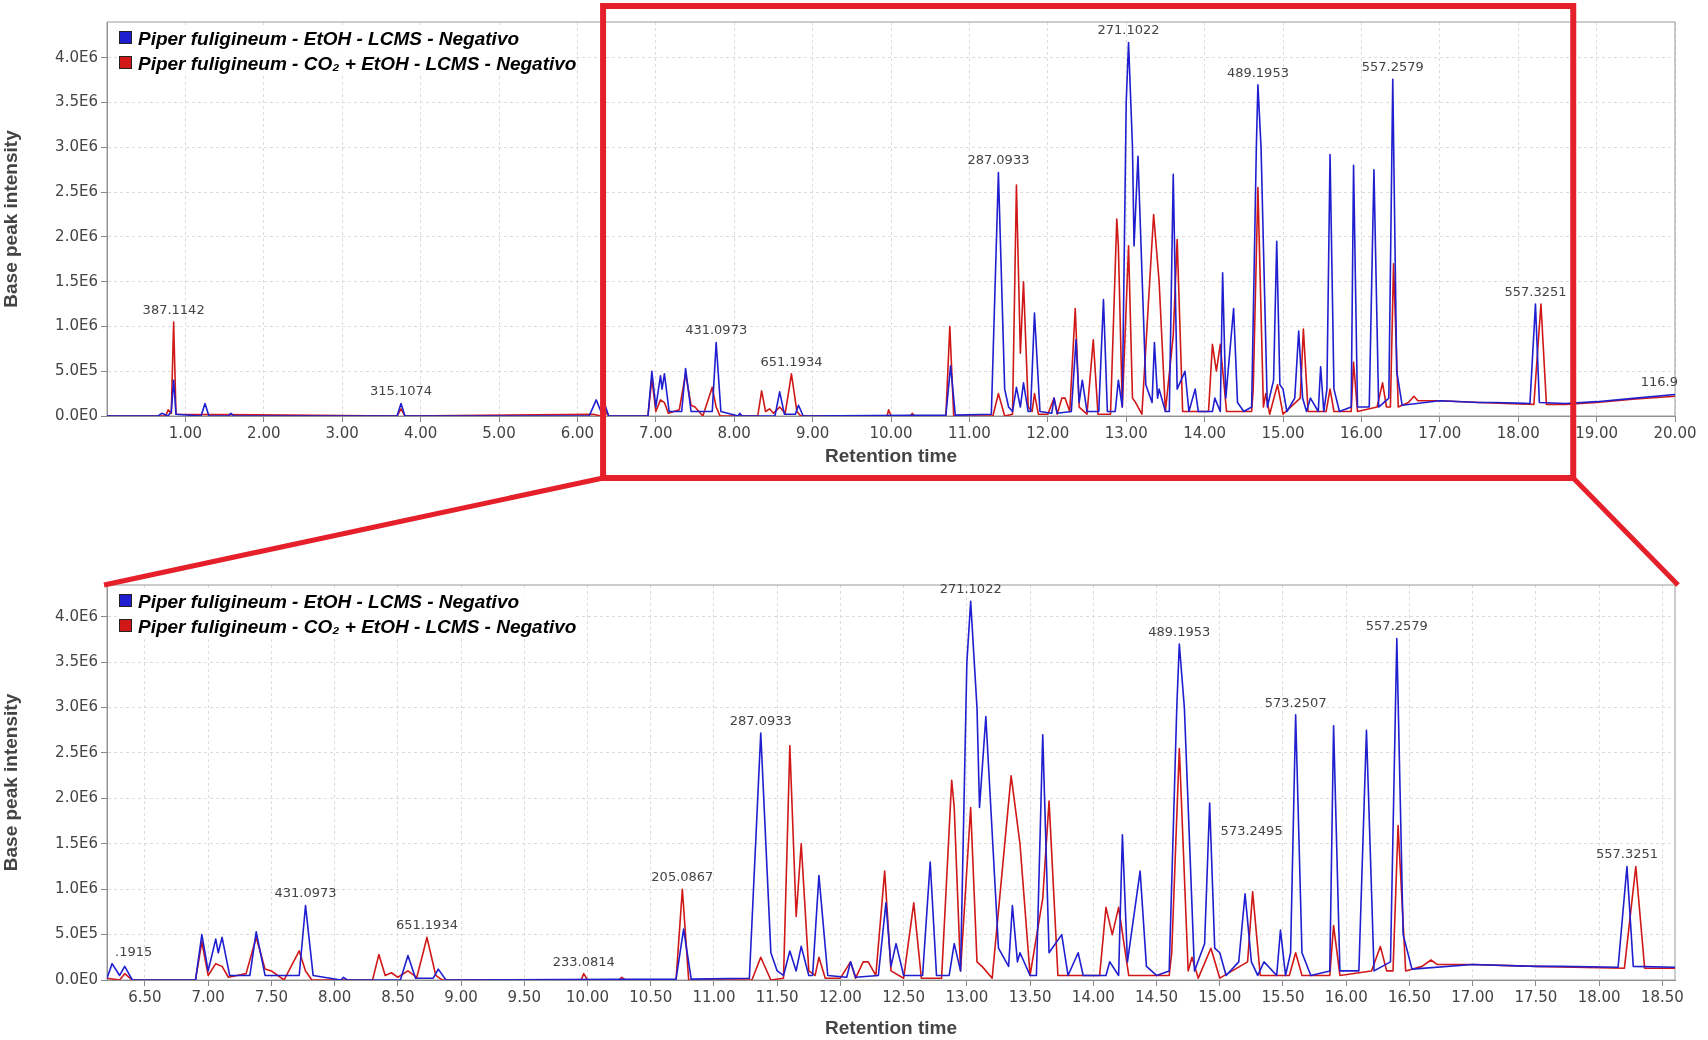 This screenshot has width=1708, height=1040. Describe the element at coordinates (1536, 996) in the screenshot. I see `x-tick-label: 17.50` at that location.